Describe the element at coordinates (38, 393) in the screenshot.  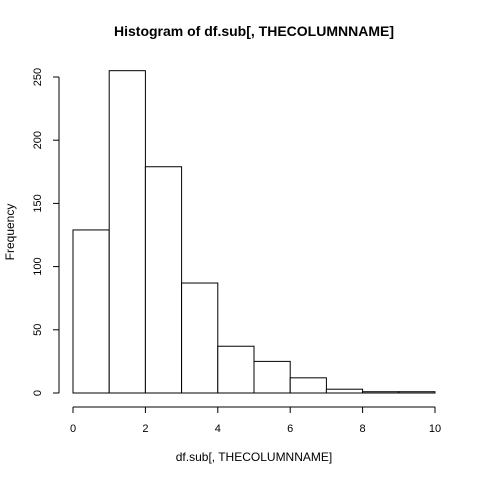
I see `y-tick-label-0: 0` at that location.